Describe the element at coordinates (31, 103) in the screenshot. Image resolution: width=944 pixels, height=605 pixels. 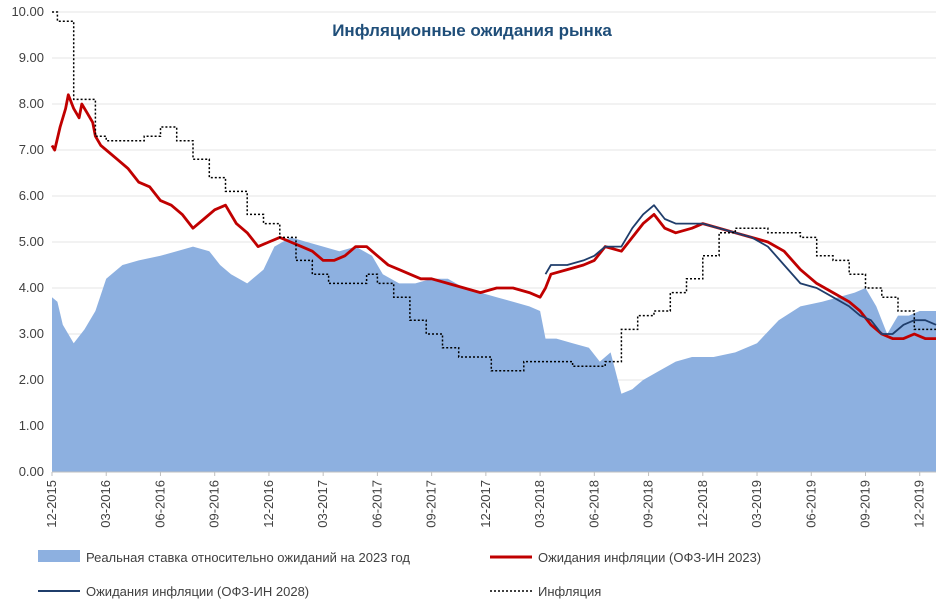
I see `y-tick-label: 8.00` at that location.